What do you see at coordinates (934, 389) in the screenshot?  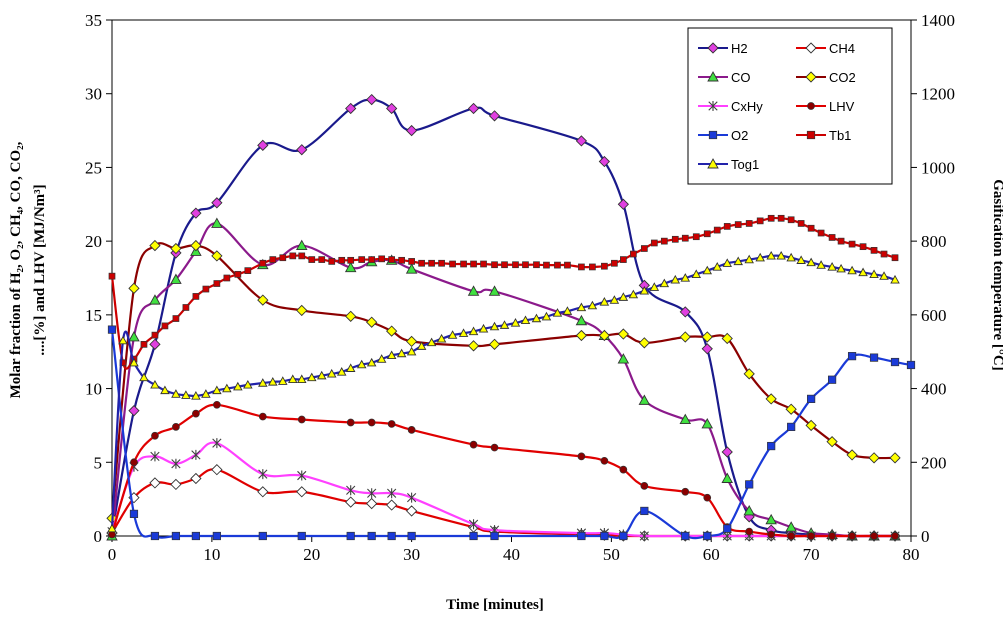 I see `y-right-tick-label: 400` at bounding box center [934, 389].